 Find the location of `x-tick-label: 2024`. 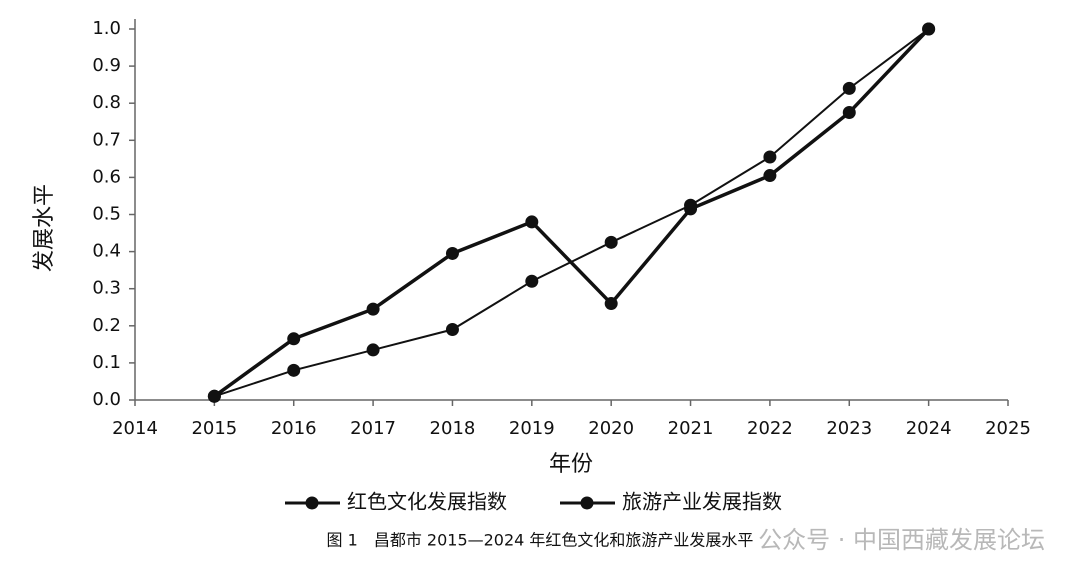

x-tick-label: 2024 is located at coordinates (929, 428).